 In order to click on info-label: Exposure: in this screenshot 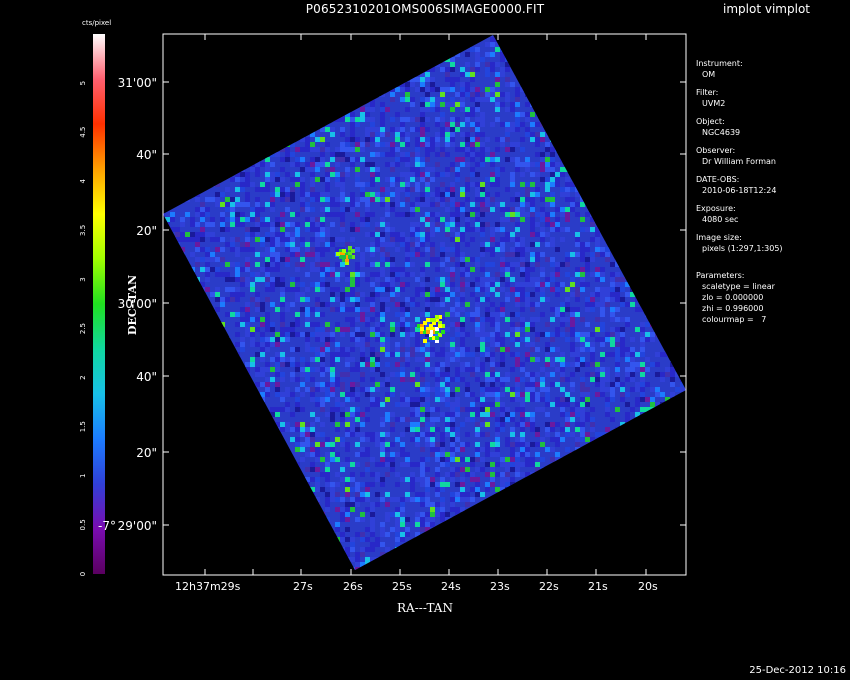, I will do `click(716, 208)`.